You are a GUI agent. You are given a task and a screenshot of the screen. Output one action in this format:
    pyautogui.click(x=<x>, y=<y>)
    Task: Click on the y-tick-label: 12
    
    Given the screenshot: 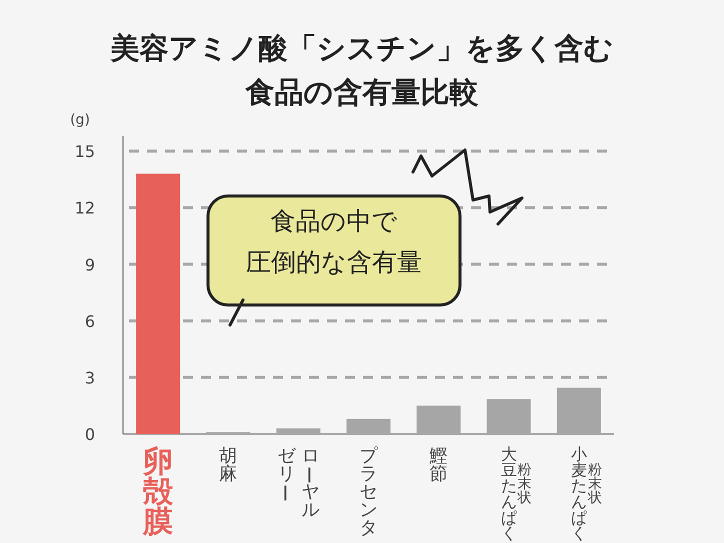 What is the action you would take?
    pyautogui.click(x=84, y=208)
    